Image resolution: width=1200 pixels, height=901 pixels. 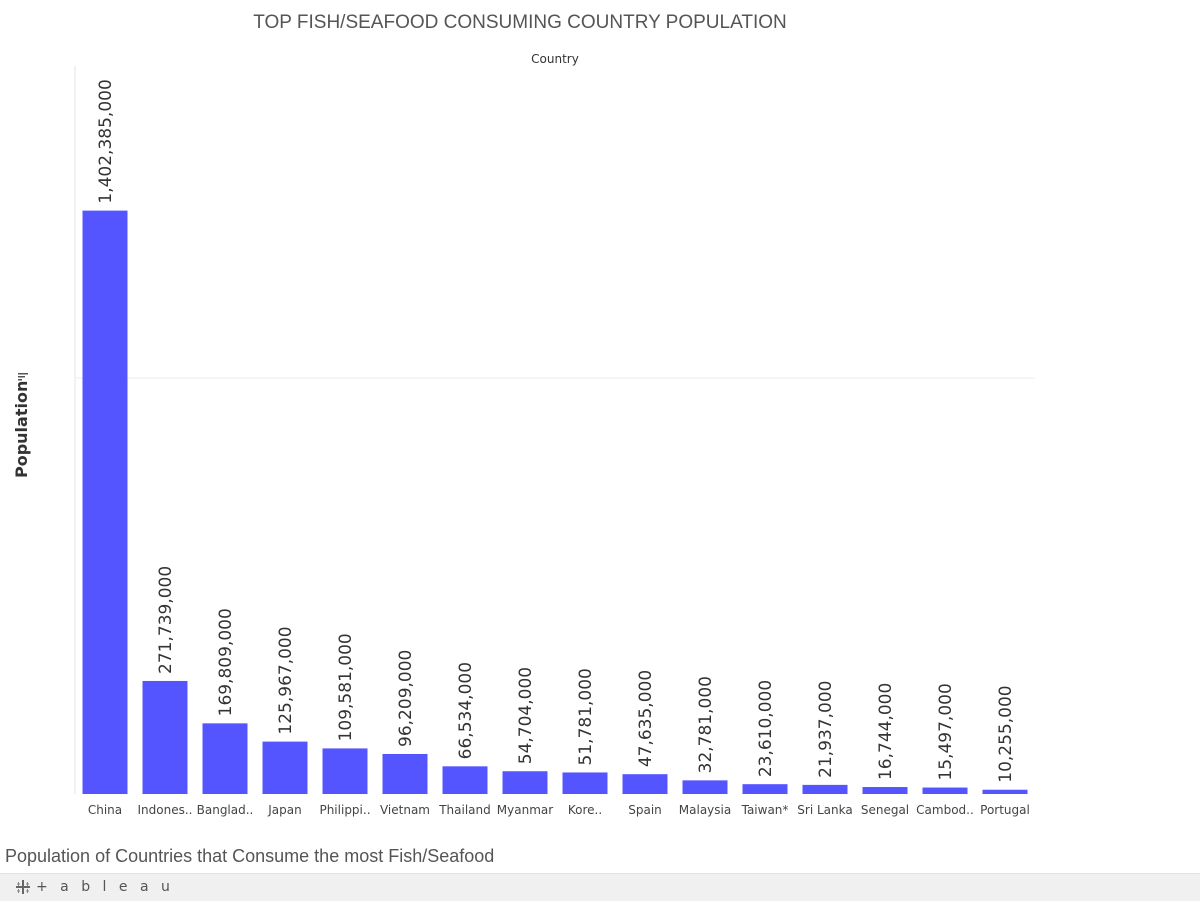 I want to click on data-label: 96,209,000, so click(x=406, y=698).